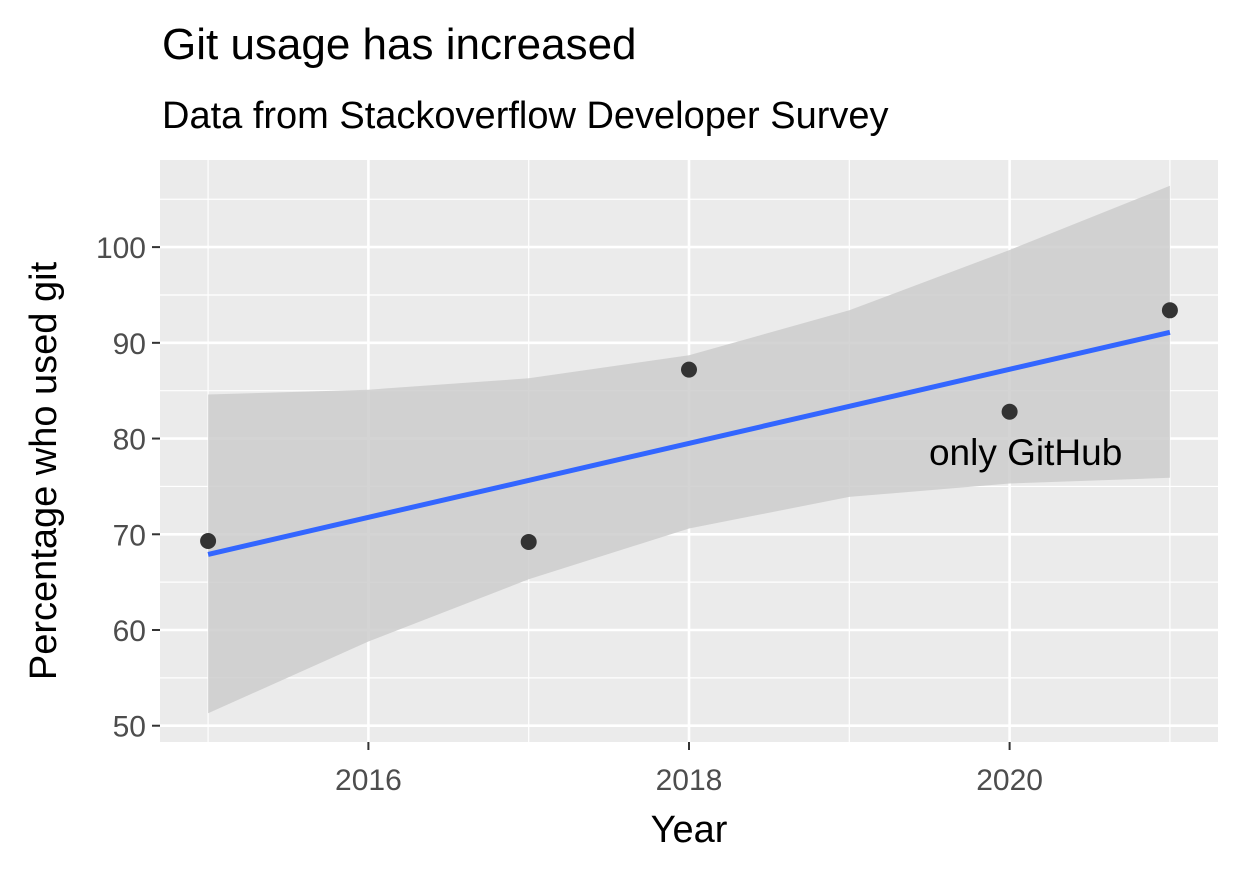 The image size is (1240, 874). What do you see at coordinates (399, 44) in the screenshot?
I see `chart-title: Git usage has increased` at bounding box center [399, 44].